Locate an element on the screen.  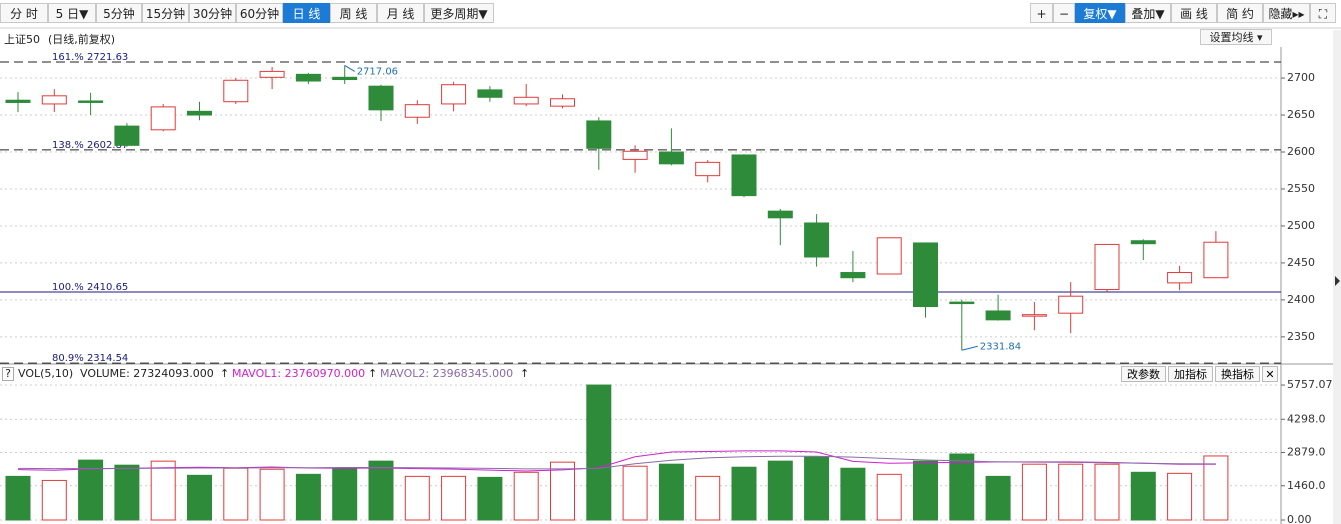
y-tick-label: 2550 is located at coordinates (1301, 188).